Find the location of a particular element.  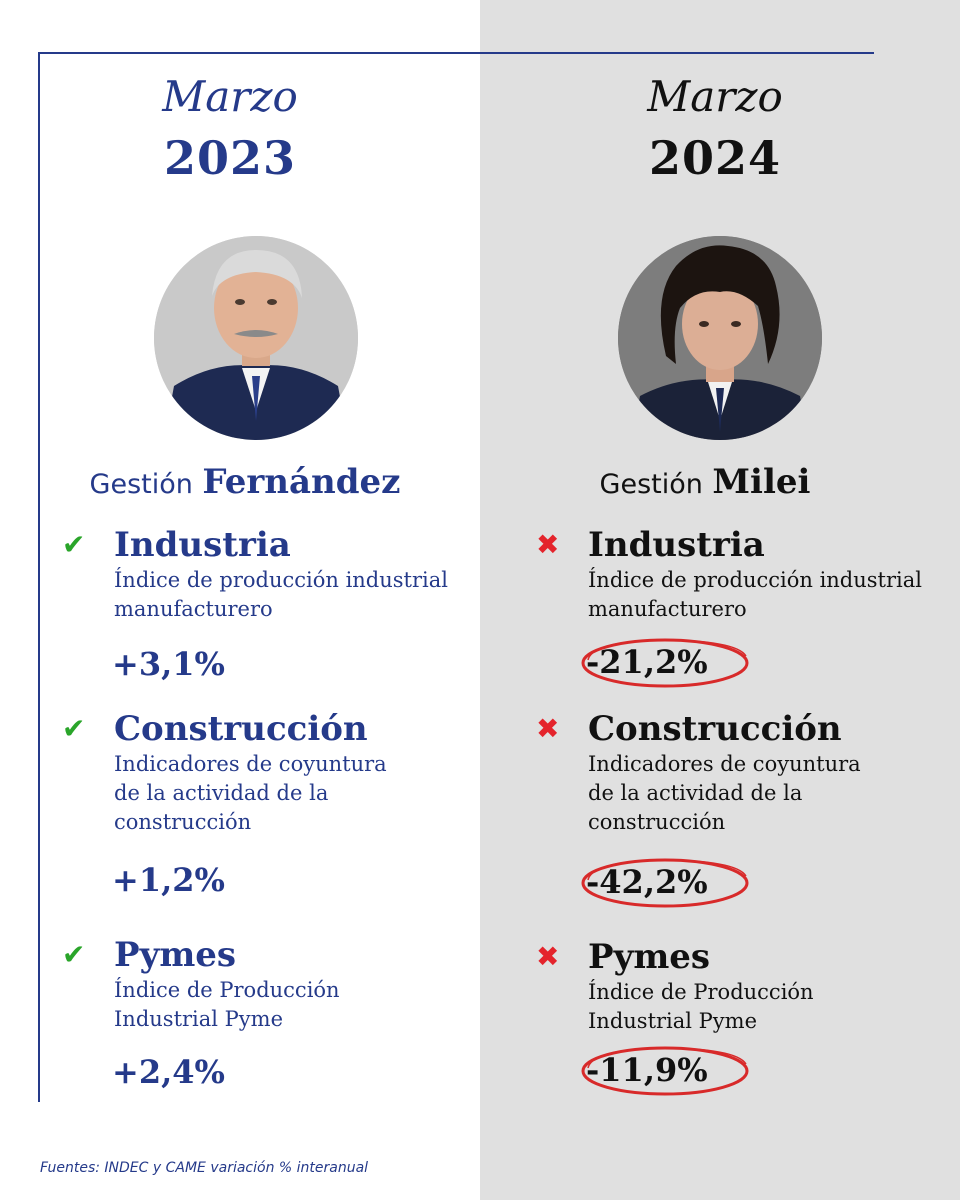

pymes-value: -11,9% is located at coordinates (665, 1071).